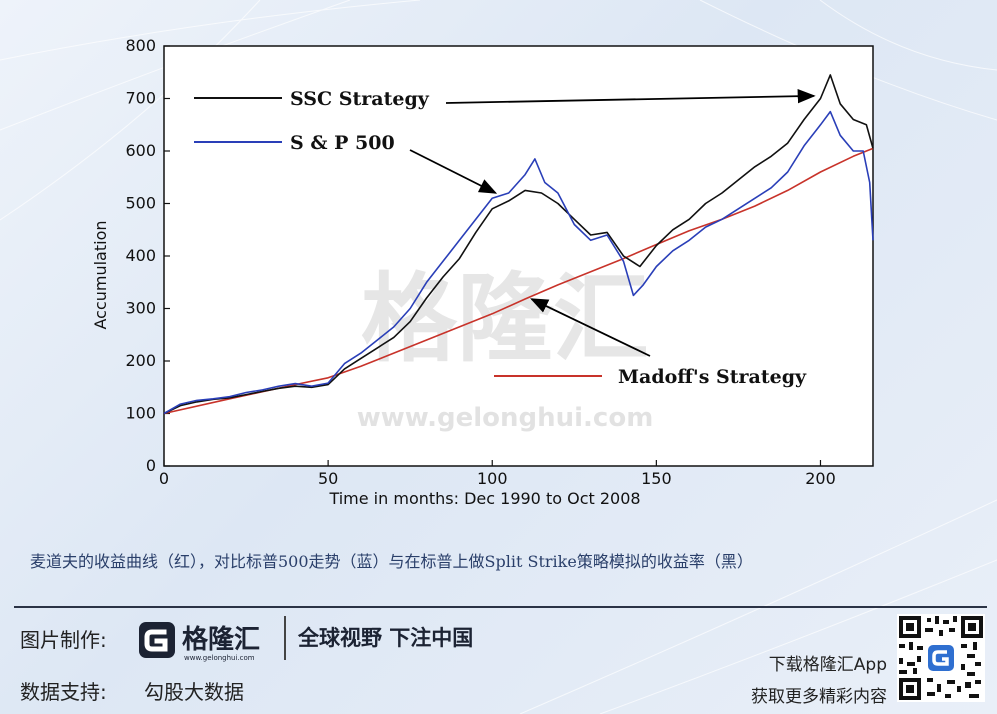  Describe the element at coordinates (505, 319) in the screenshot. I see `watermark-cn: 格隆汇` at that location.